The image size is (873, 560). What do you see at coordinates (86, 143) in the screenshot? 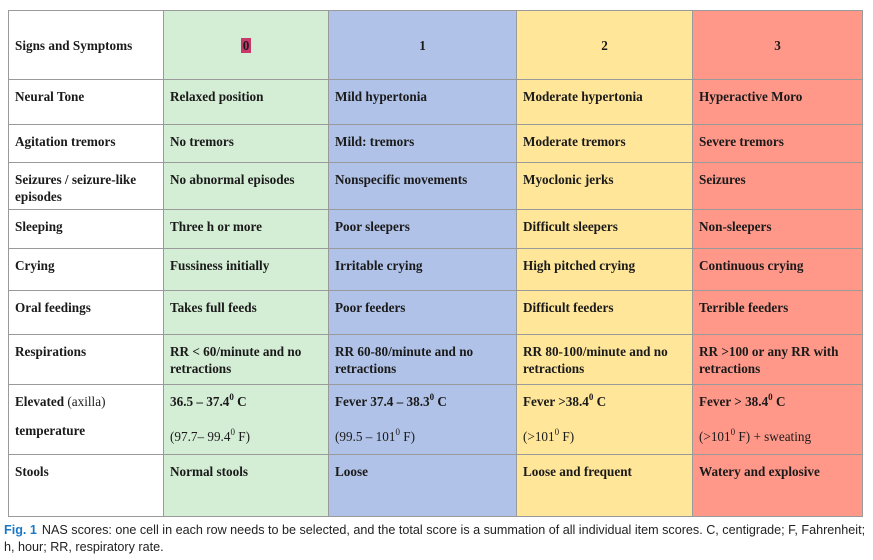
I see `row-sign: Agitation tremors` at bounding box center [86, 143].